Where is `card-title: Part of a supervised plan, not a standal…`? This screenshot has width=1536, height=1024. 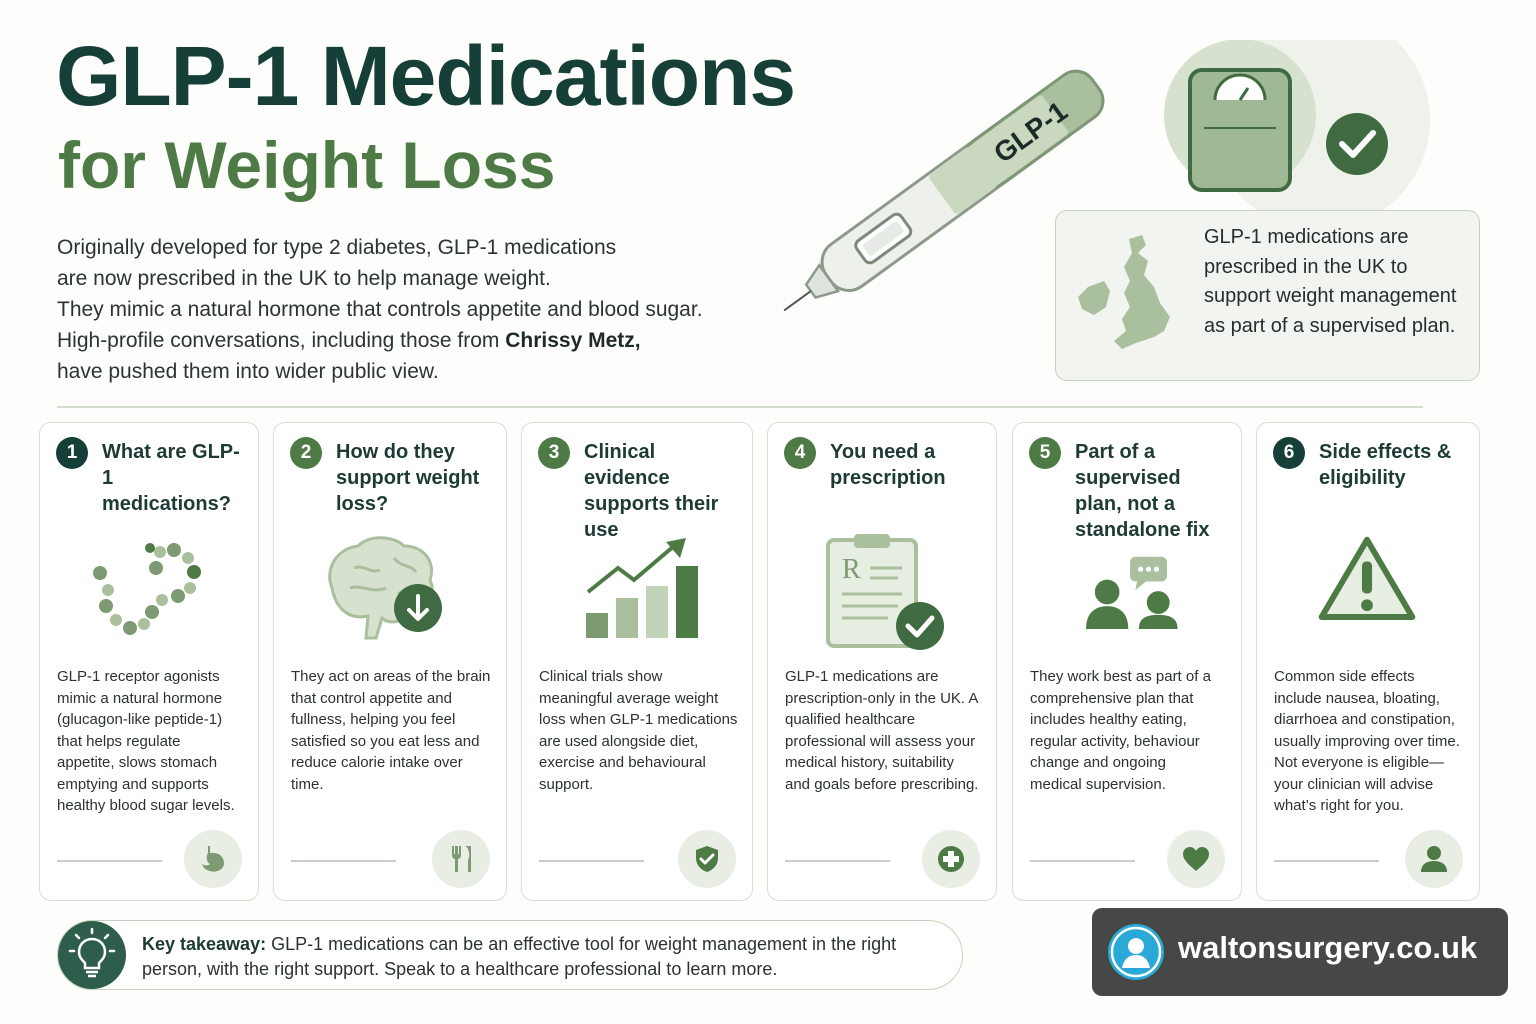 card-title: Part of a supervised plan, not a standal… is located at coordinates (1142, 491).